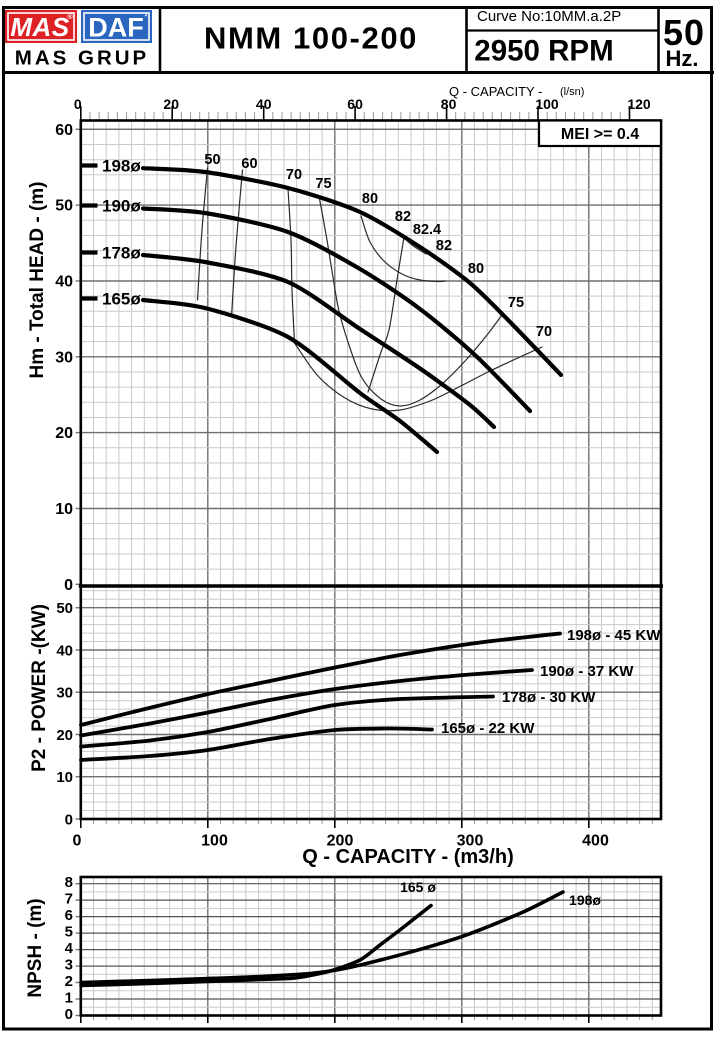 Image resolution: width=720 pixels, height=1061 pixels. I want to click on svg-text: 165ø - 22 KW, so click(488, 728).